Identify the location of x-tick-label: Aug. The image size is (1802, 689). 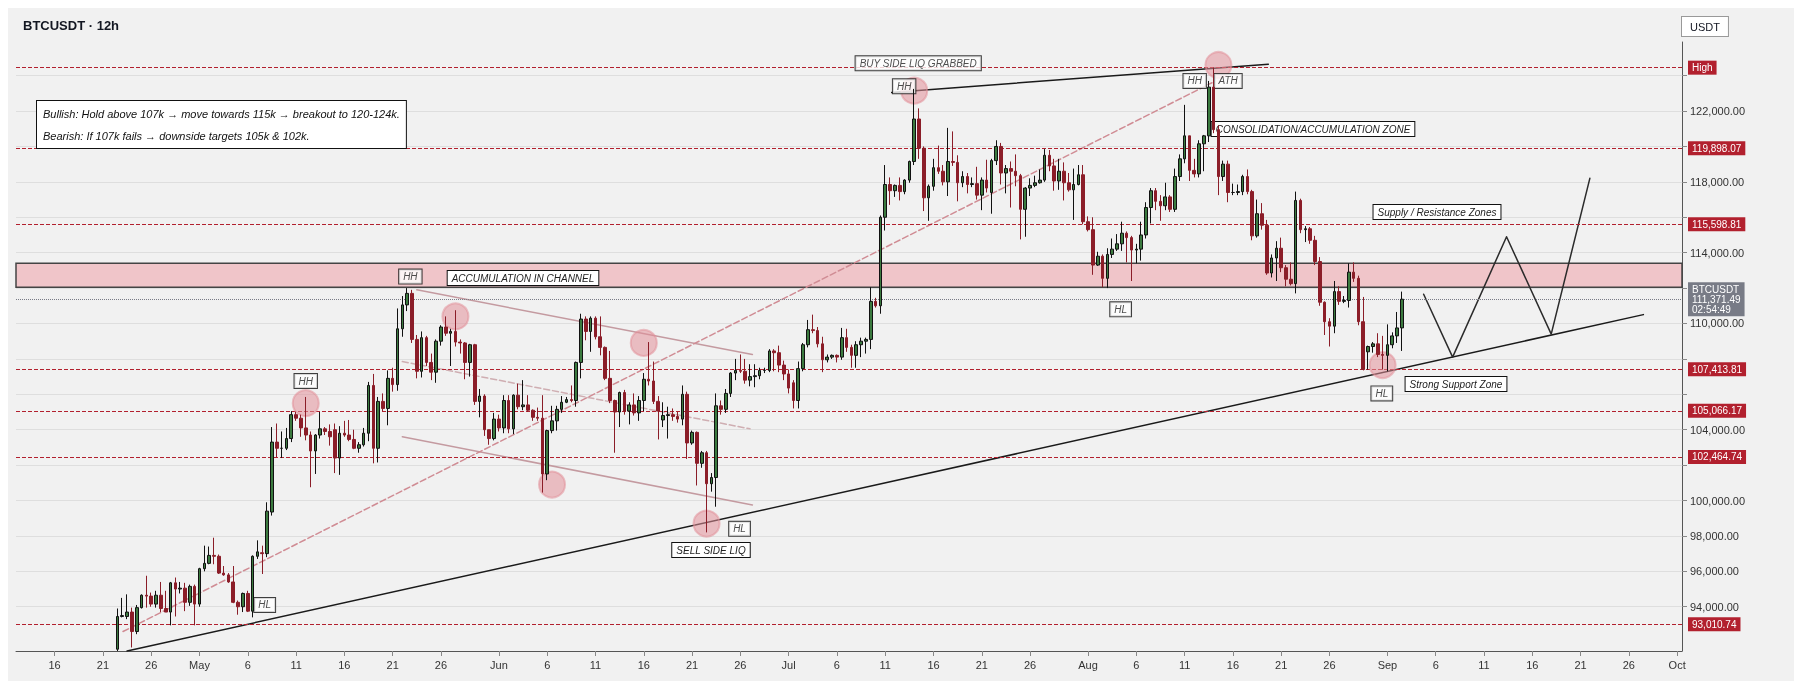
(1088, 664).